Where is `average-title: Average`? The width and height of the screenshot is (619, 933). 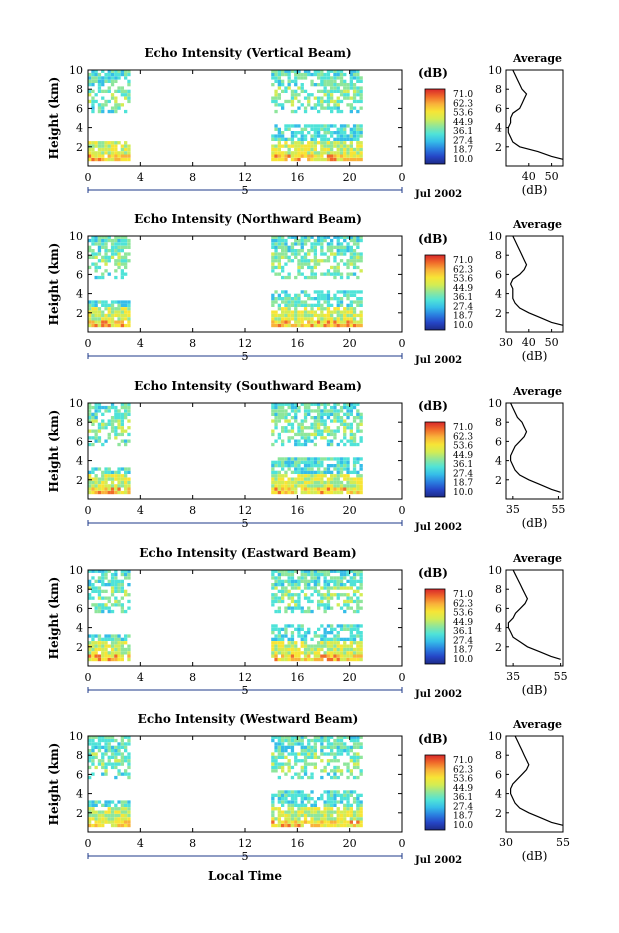 average-title: Average is located at coordinates (537, 391).